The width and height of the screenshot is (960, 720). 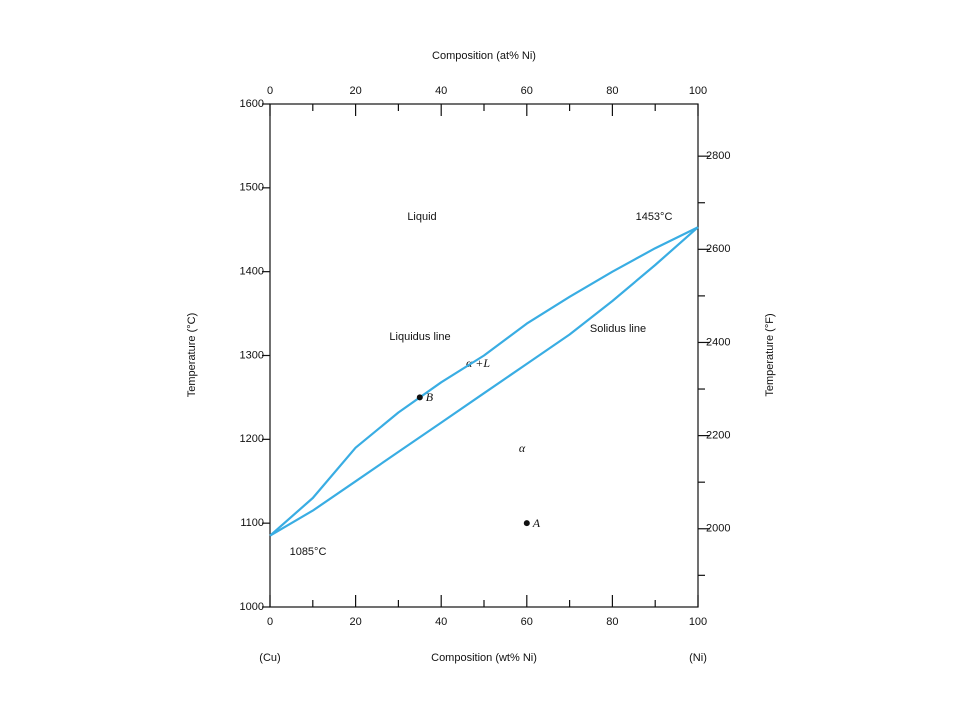 I want to click on y-tick-label: 1300, so click(x=252, y=355).